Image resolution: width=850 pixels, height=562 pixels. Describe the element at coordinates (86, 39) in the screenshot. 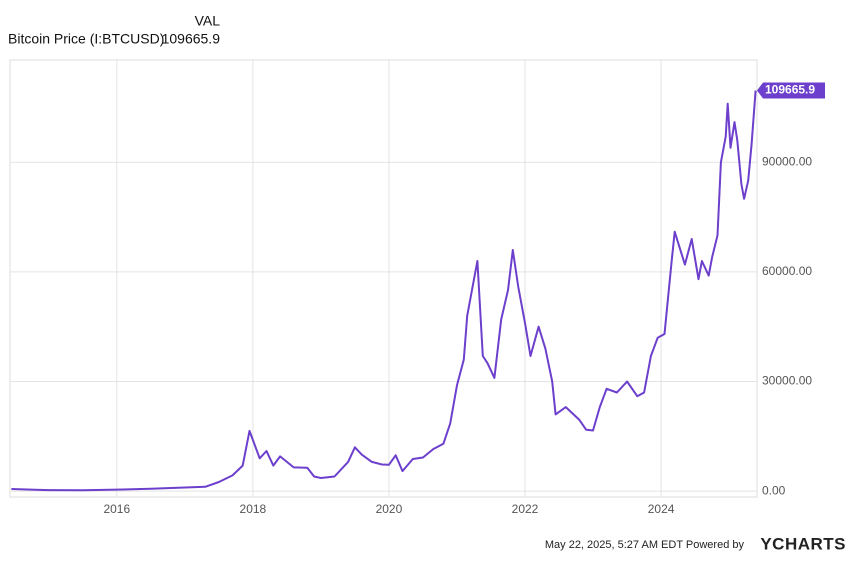

I see `legend-label: Bitcoin Price (I:BTCUSD)` at that location.